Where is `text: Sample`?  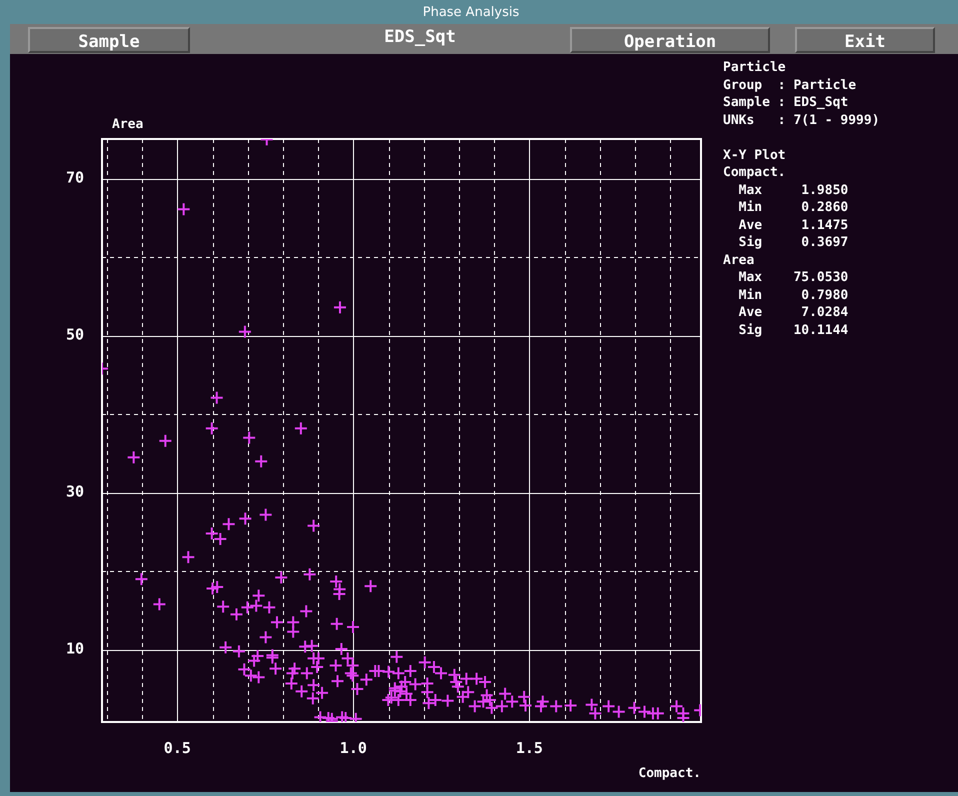 text: Sample is located at coordinates (109, 40).